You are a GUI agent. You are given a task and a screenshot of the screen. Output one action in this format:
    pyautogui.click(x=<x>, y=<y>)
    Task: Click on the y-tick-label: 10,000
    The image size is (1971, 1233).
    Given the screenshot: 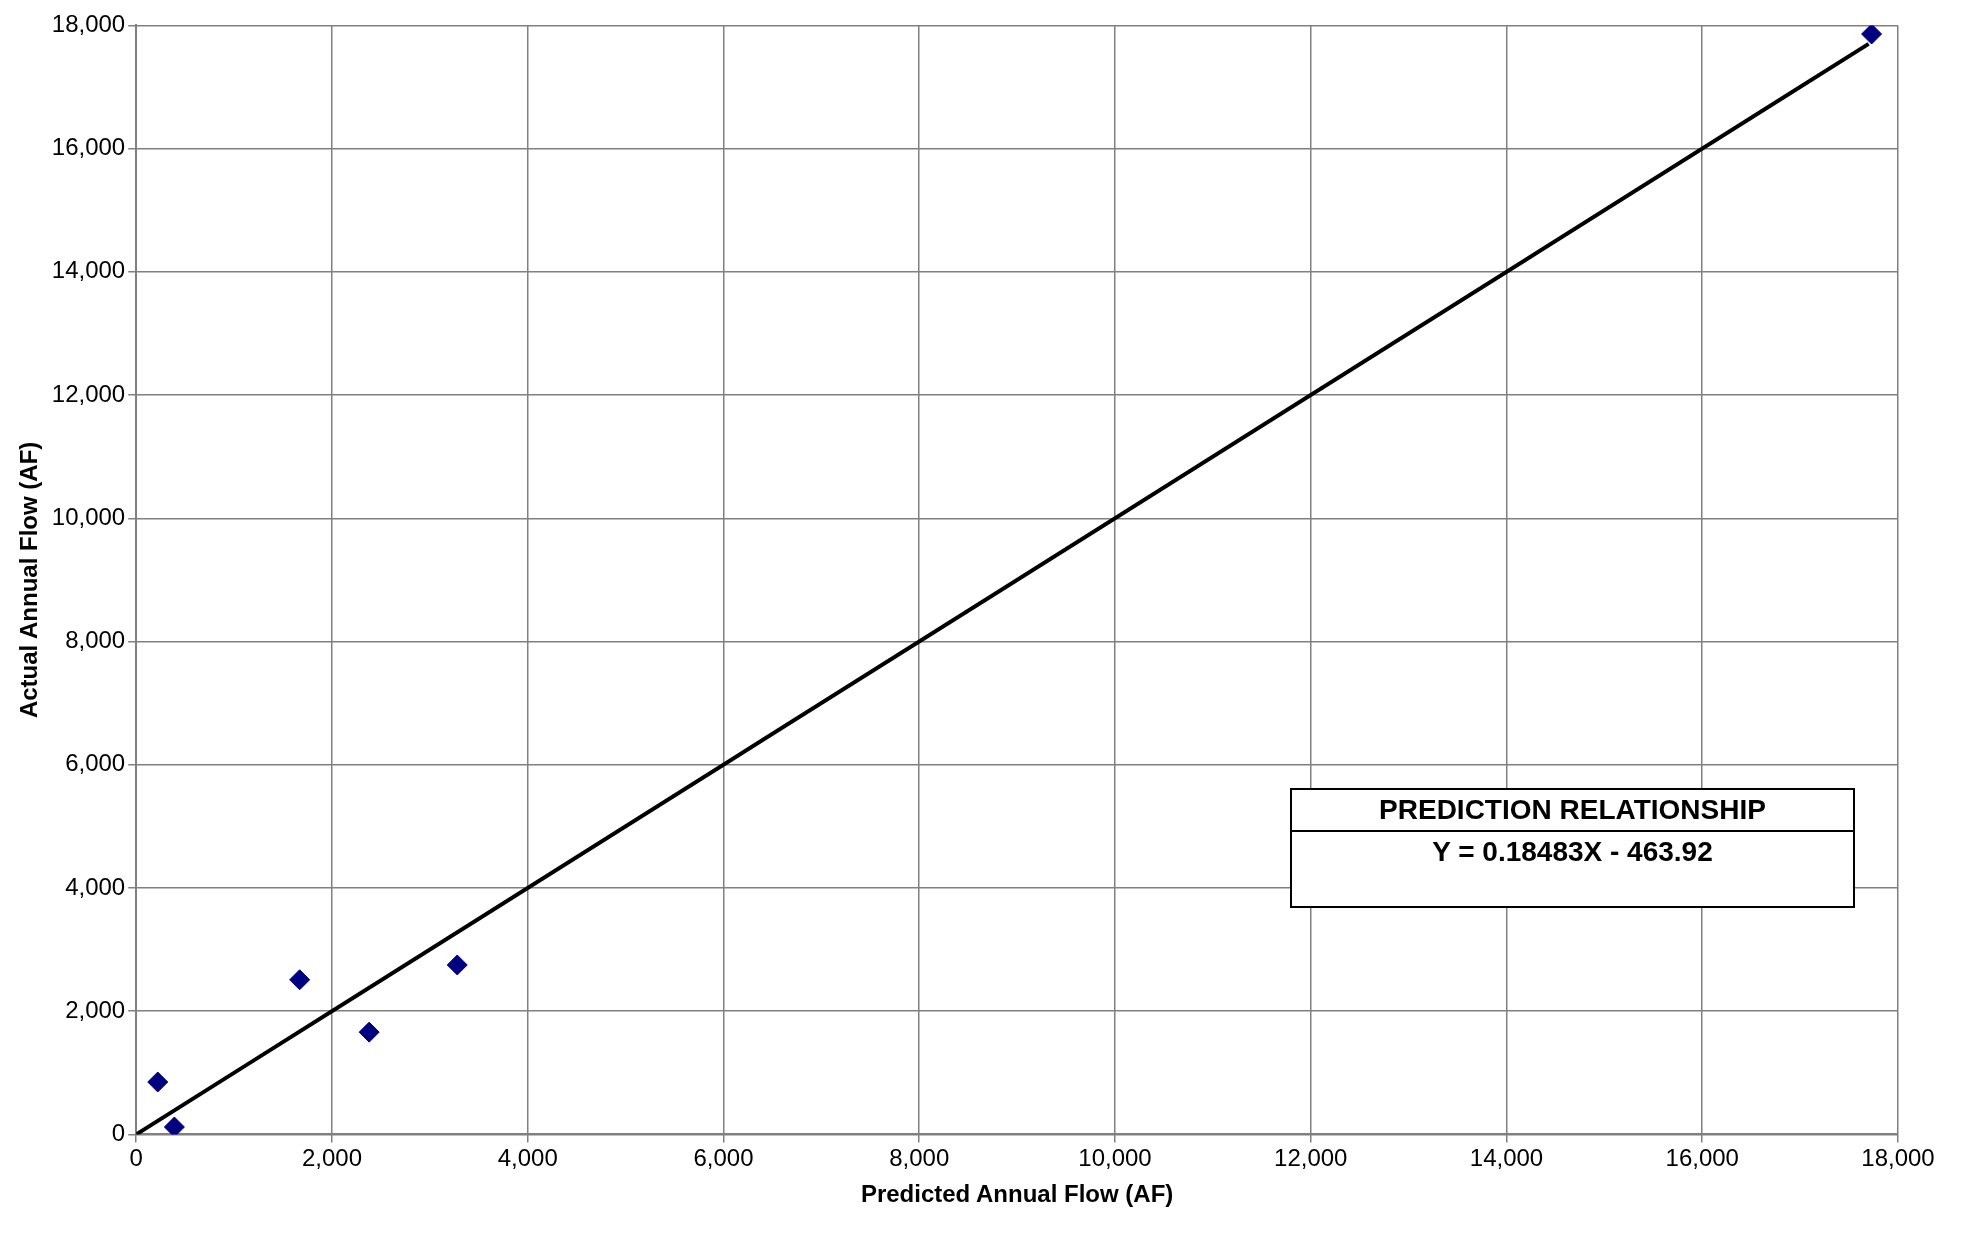 What is the action you would take?
    pyautogui.click(x=88, y=516)
    